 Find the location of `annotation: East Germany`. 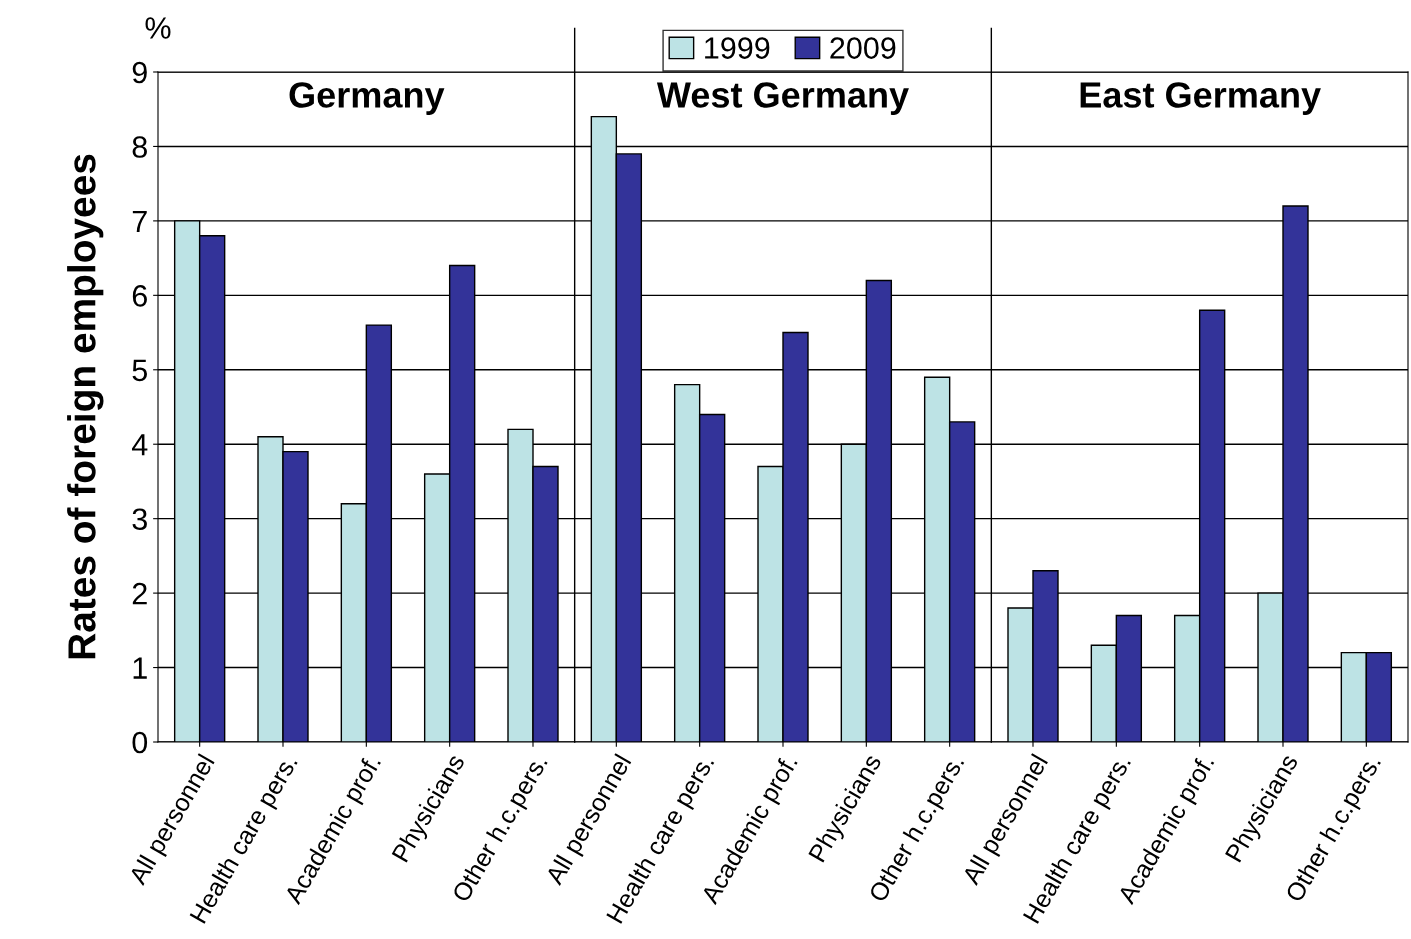

annotation: East Germany is located at coordinates (1200, 98).